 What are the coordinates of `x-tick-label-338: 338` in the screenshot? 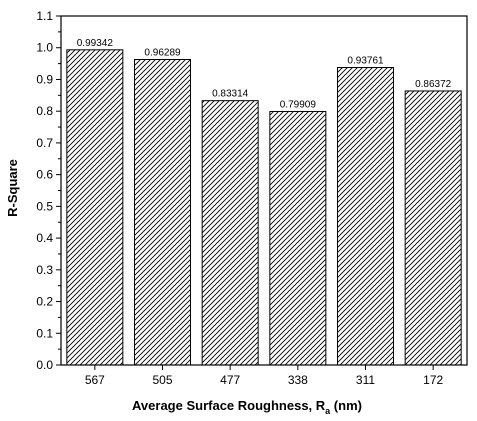 It's located at (298, 380).